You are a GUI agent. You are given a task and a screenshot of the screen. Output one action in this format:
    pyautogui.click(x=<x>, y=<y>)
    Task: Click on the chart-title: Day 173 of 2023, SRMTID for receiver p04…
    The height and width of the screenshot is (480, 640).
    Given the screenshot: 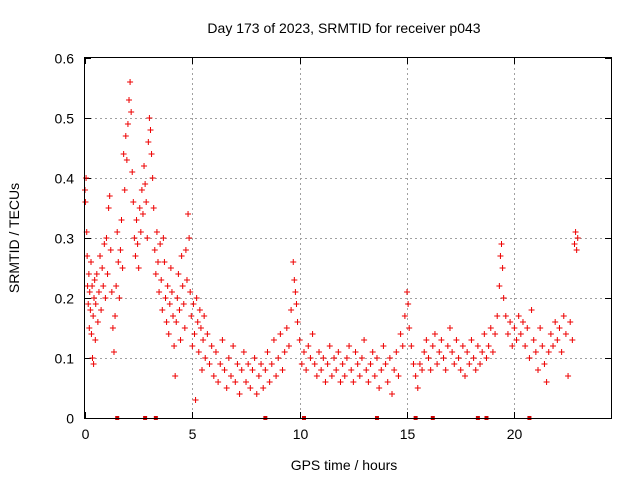 What is the action you would take?
    pyautogui.click(x=343, y=28)
    